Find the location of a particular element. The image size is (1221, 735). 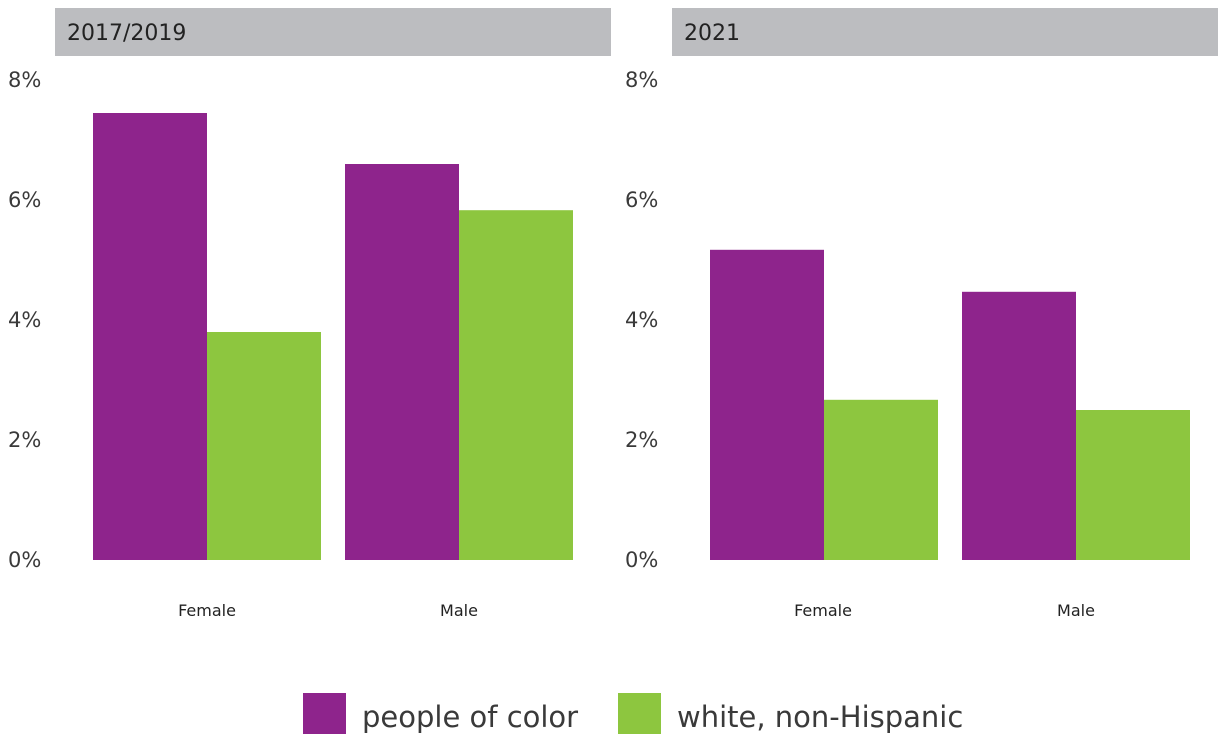

legend-label-white-non-hispanic: white, non-Hispanic is located at coordinates (820, 717).